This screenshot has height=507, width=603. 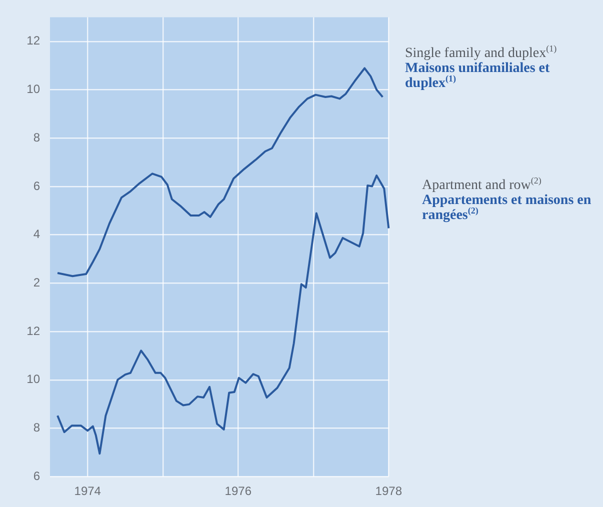 I want to click on y-tick-label: 6, so click(x=36, y=475).